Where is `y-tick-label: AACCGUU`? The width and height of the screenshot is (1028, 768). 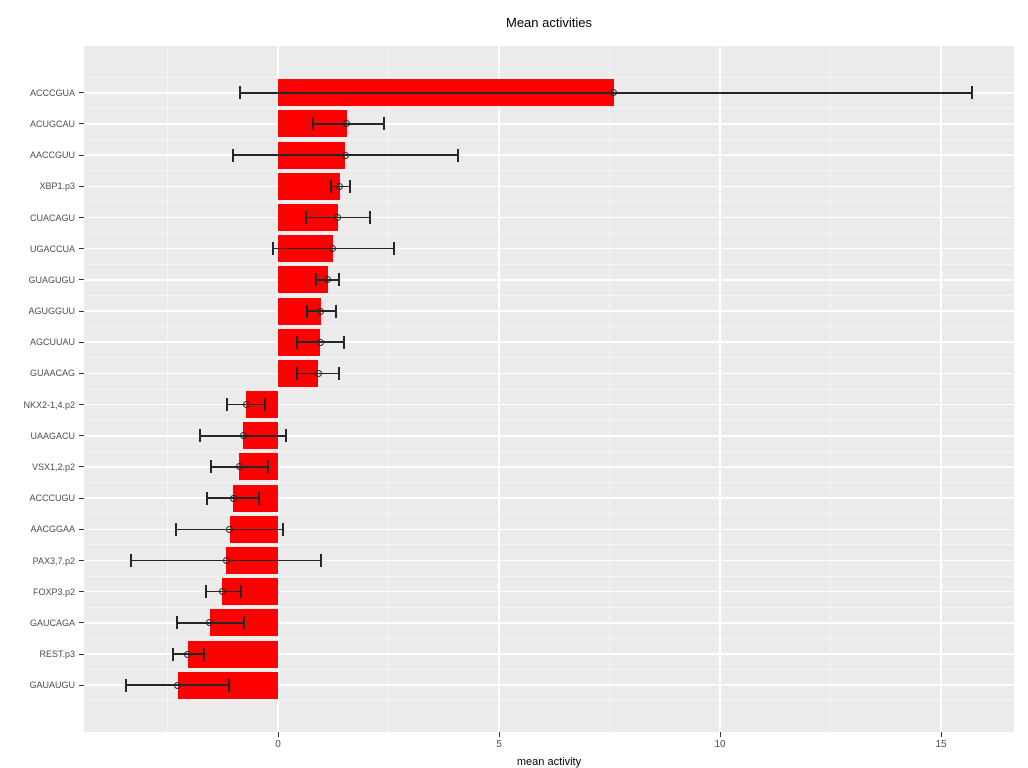
y-tick-label: AACCGUU is located at coordinates (52, 155).